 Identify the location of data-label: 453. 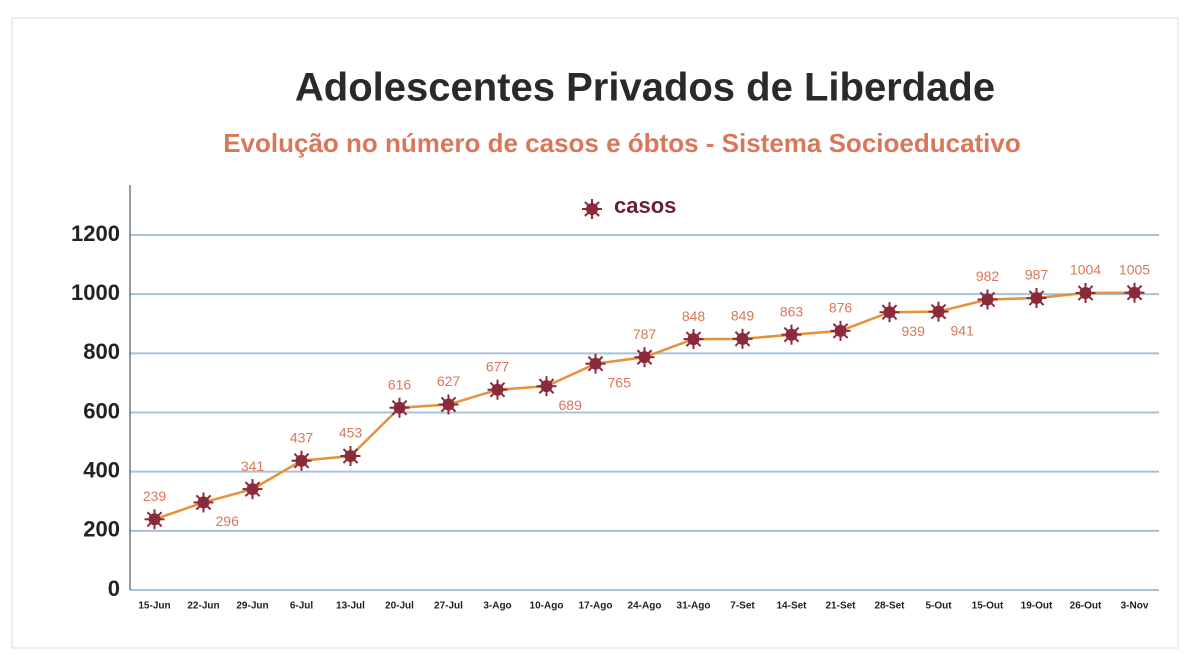
(351, 433).